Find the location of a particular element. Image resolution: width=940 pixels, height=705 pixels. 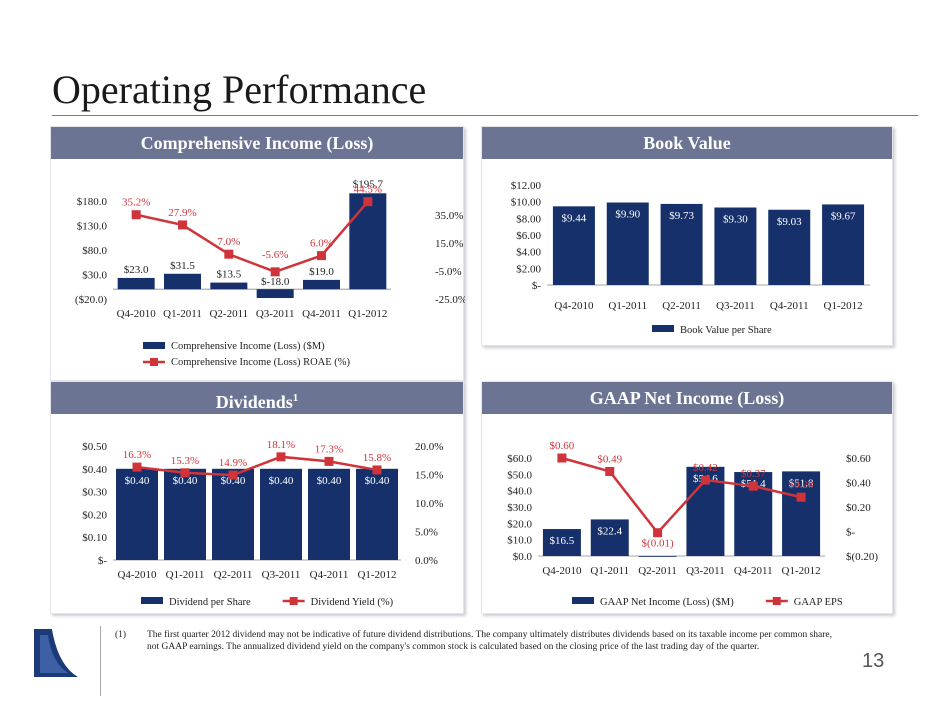

comprehensive-yleft-tick: ($20.0) is located at coordinates (91, 300).